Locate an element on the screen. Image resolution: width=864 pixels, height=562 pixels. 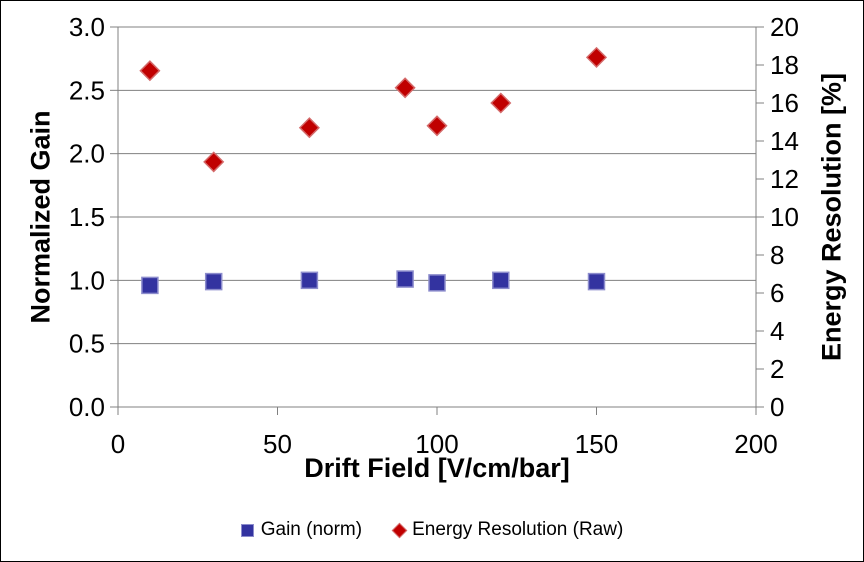
left-tick-label: 2.0 is located at coordinates (87, 154).